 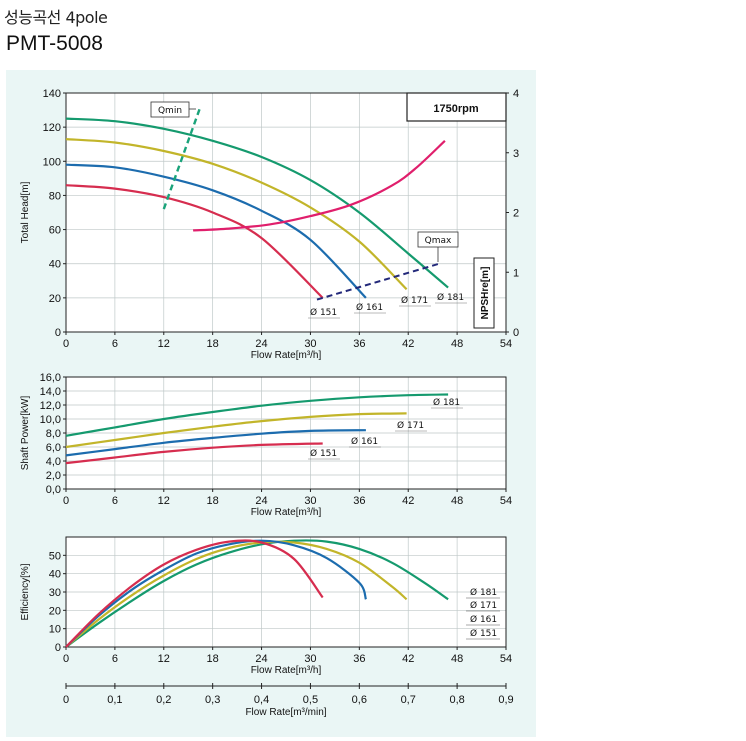 What do you see at coordinates (516, 214) in the screenshot?
I see `npsh-y-tick-label: 2` at bounding box center [516, 214].